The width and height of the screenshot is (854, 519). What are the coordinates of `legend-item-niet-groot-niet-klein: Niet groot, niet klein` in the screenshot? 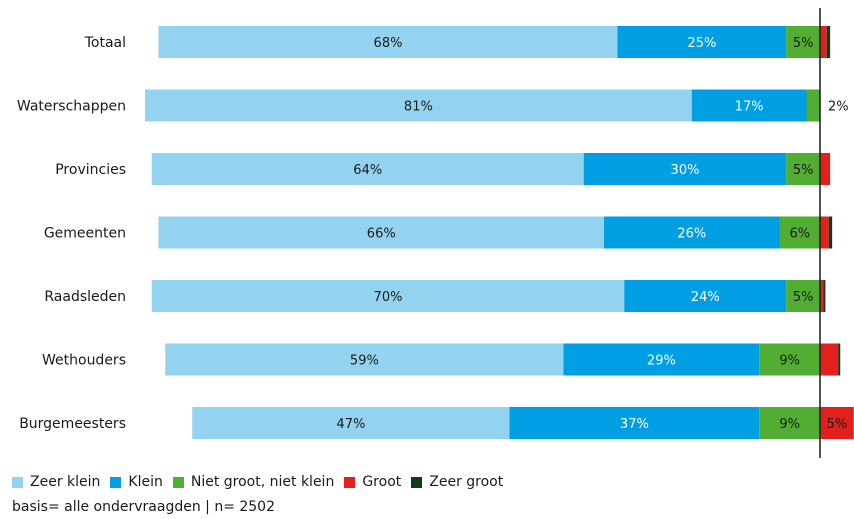 It's located at (253, 482).